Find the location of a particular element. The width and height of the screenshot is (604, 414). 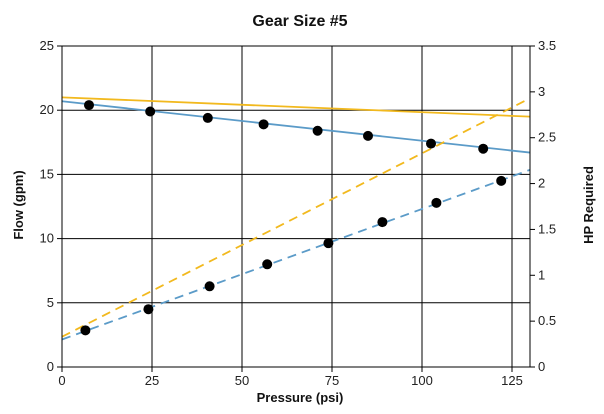

y2-tick-label: 2.5 is located at coordinates (547, 137).